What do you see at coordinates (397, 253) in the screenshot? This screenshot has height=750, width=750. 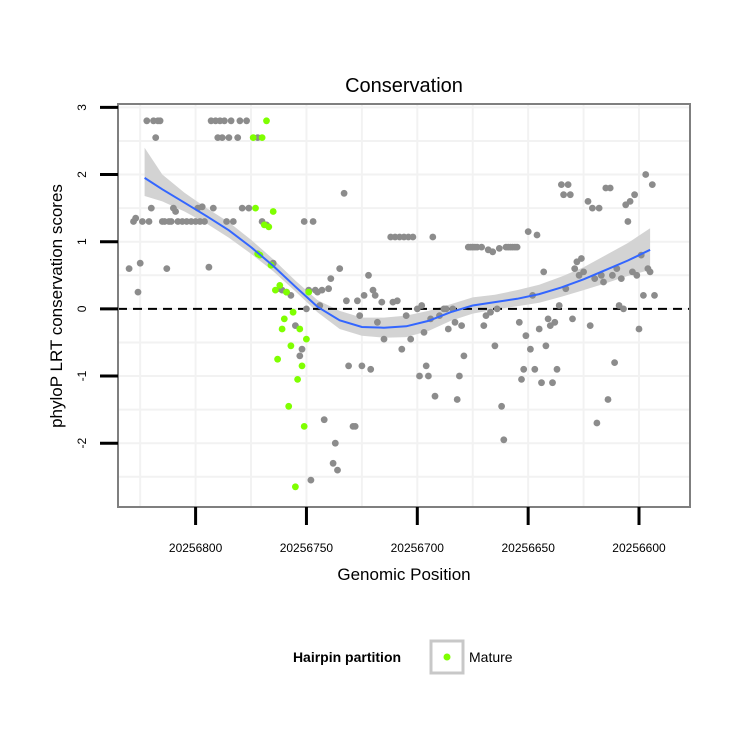 I see `smooth-fit-line` at bounding box center [397, 253].